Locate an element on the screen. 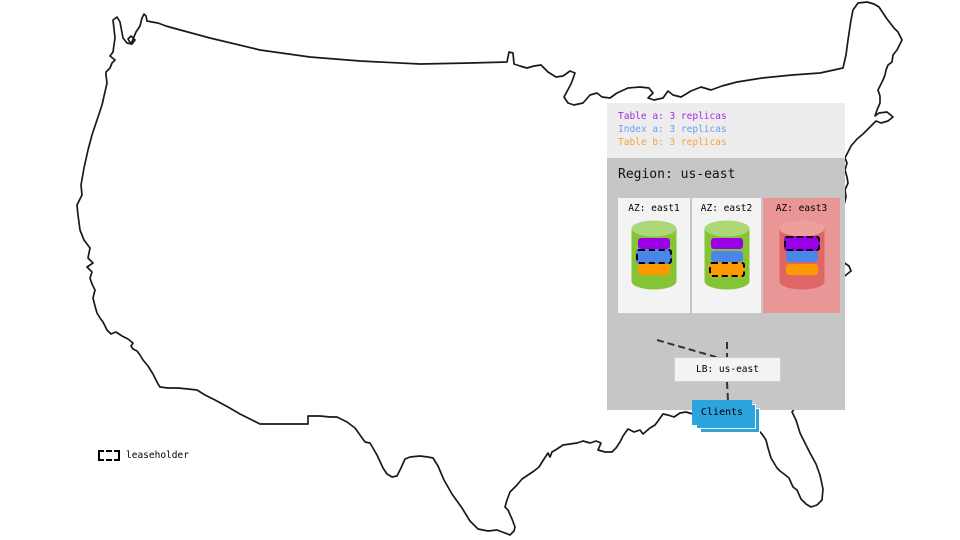 This screenshot has width=960, height=540. clients-box: Clients is located at coordinates (722, 412).